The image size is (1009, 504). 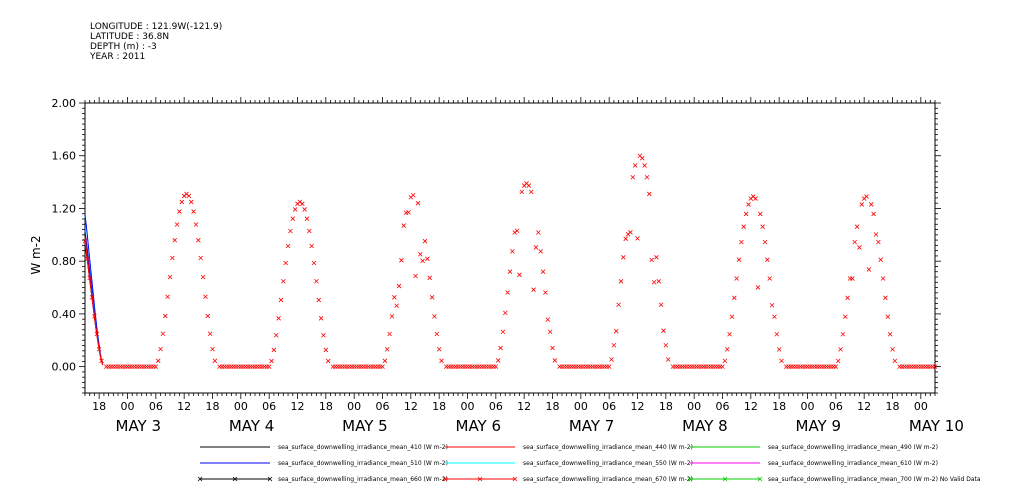 What do you see at coordinates (365, 426) in the screenshot?
I see `x-day-label: MAY 5` at bounding box center [365, 426].